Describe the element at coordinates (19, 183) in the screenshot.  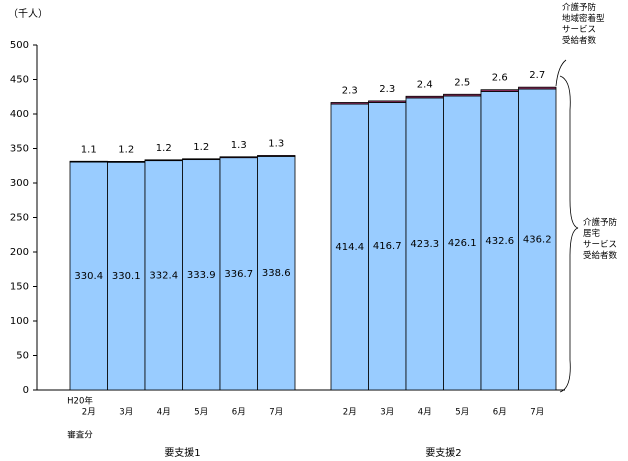
I see `y-tick-label: 300` at that location.